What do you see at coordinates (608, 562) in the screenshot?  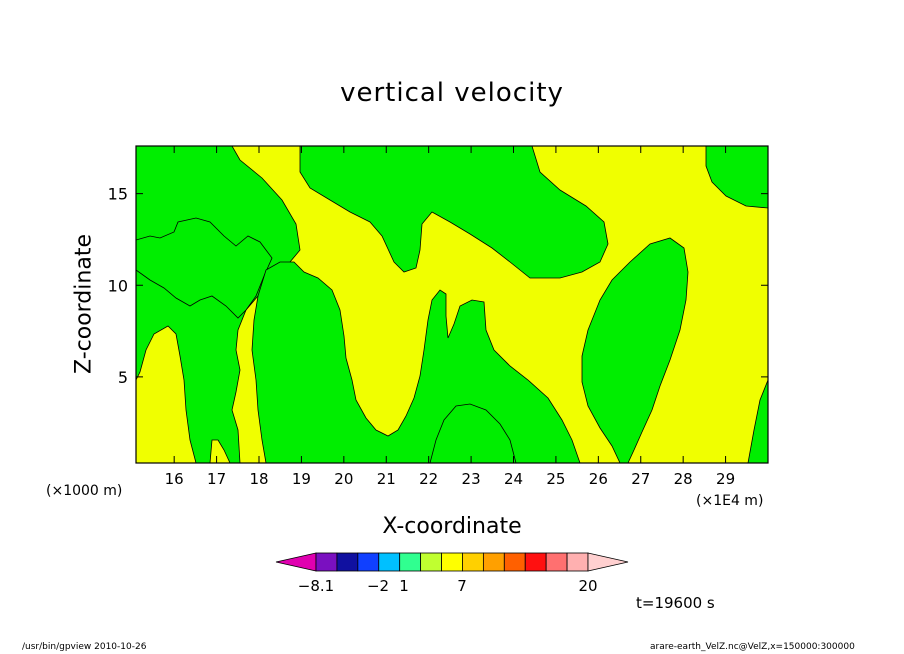 I see `colorbar-arrow-right` at bounding box center [608, 562].